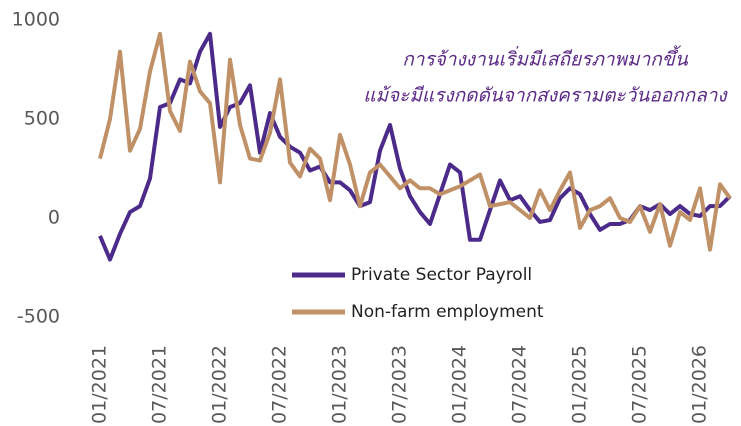 This screenshot has width=741, height=426. I want to click on annotation: การจ้างงานเริ่มมีเสถียรภาพมากขึ้น, so click(545, 58).